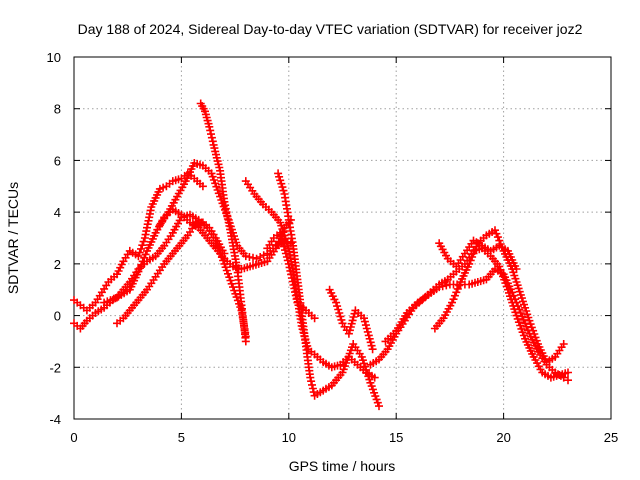 Image resolution: width=640 pixels, height=480 pixels. Describe the element at coordinates (54, 57) in the screenshot. I see `y-tick-label: 10` at that location.